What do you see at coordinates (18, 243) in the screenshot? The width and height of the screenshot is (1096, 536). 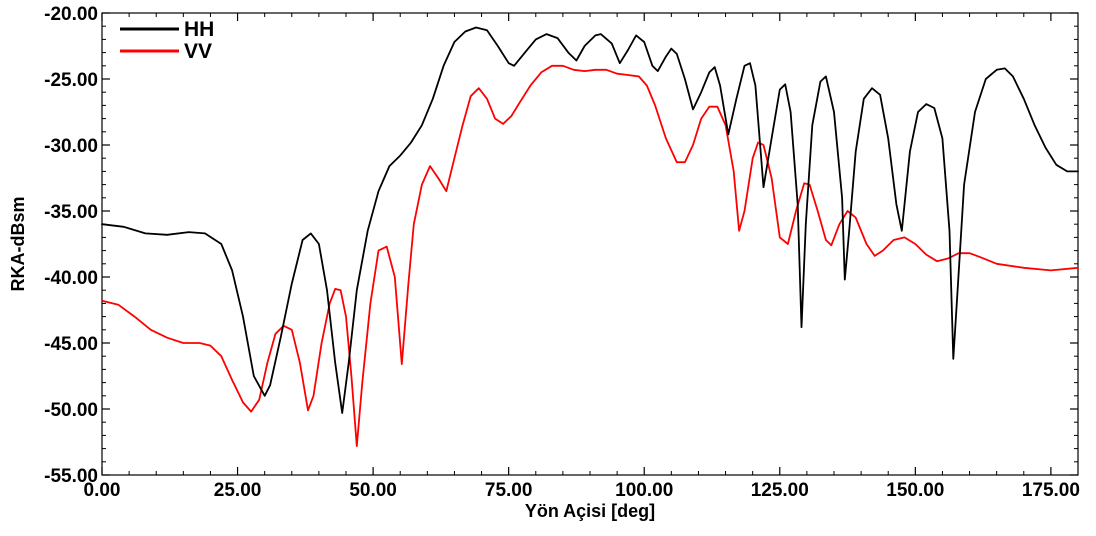 I see `y-axis-title: RKA-dBsm` at bounding box center [18, 243].